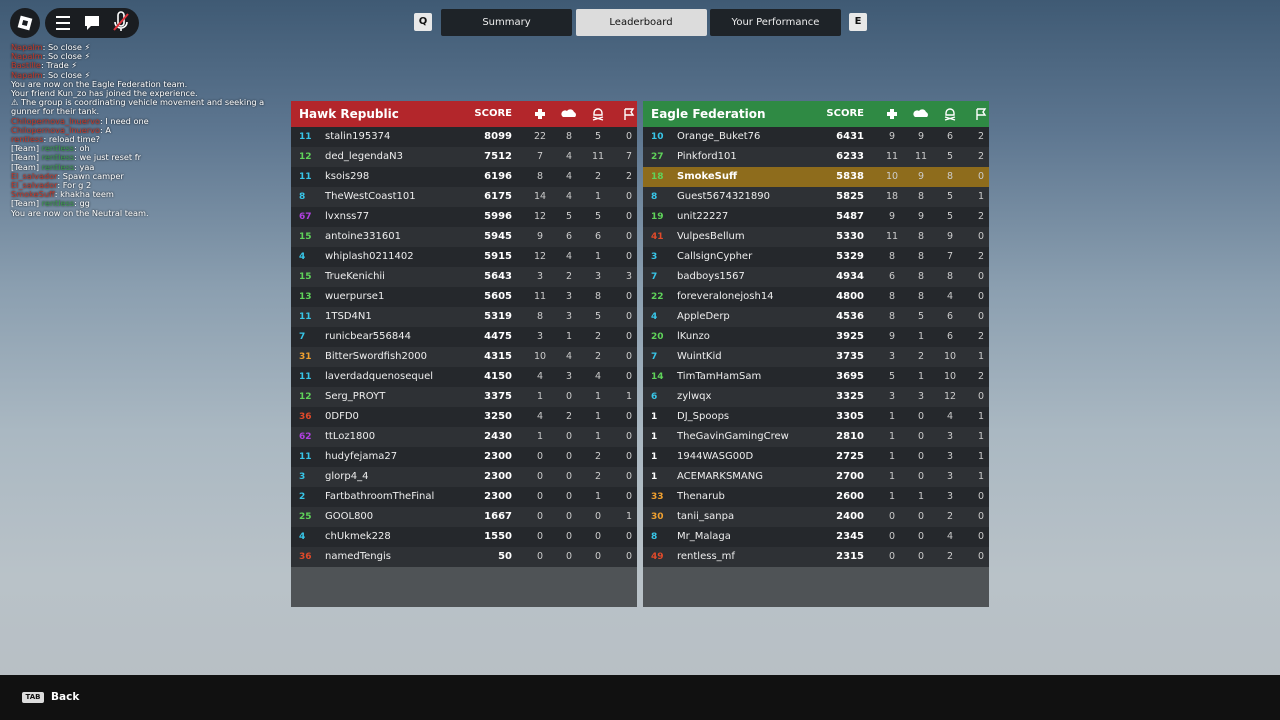 This screenshot has width=1280, height=720. Describe the element at coordinates (711, 236) in the screenshot. I see `player-name: VulpesBellum` at that location.